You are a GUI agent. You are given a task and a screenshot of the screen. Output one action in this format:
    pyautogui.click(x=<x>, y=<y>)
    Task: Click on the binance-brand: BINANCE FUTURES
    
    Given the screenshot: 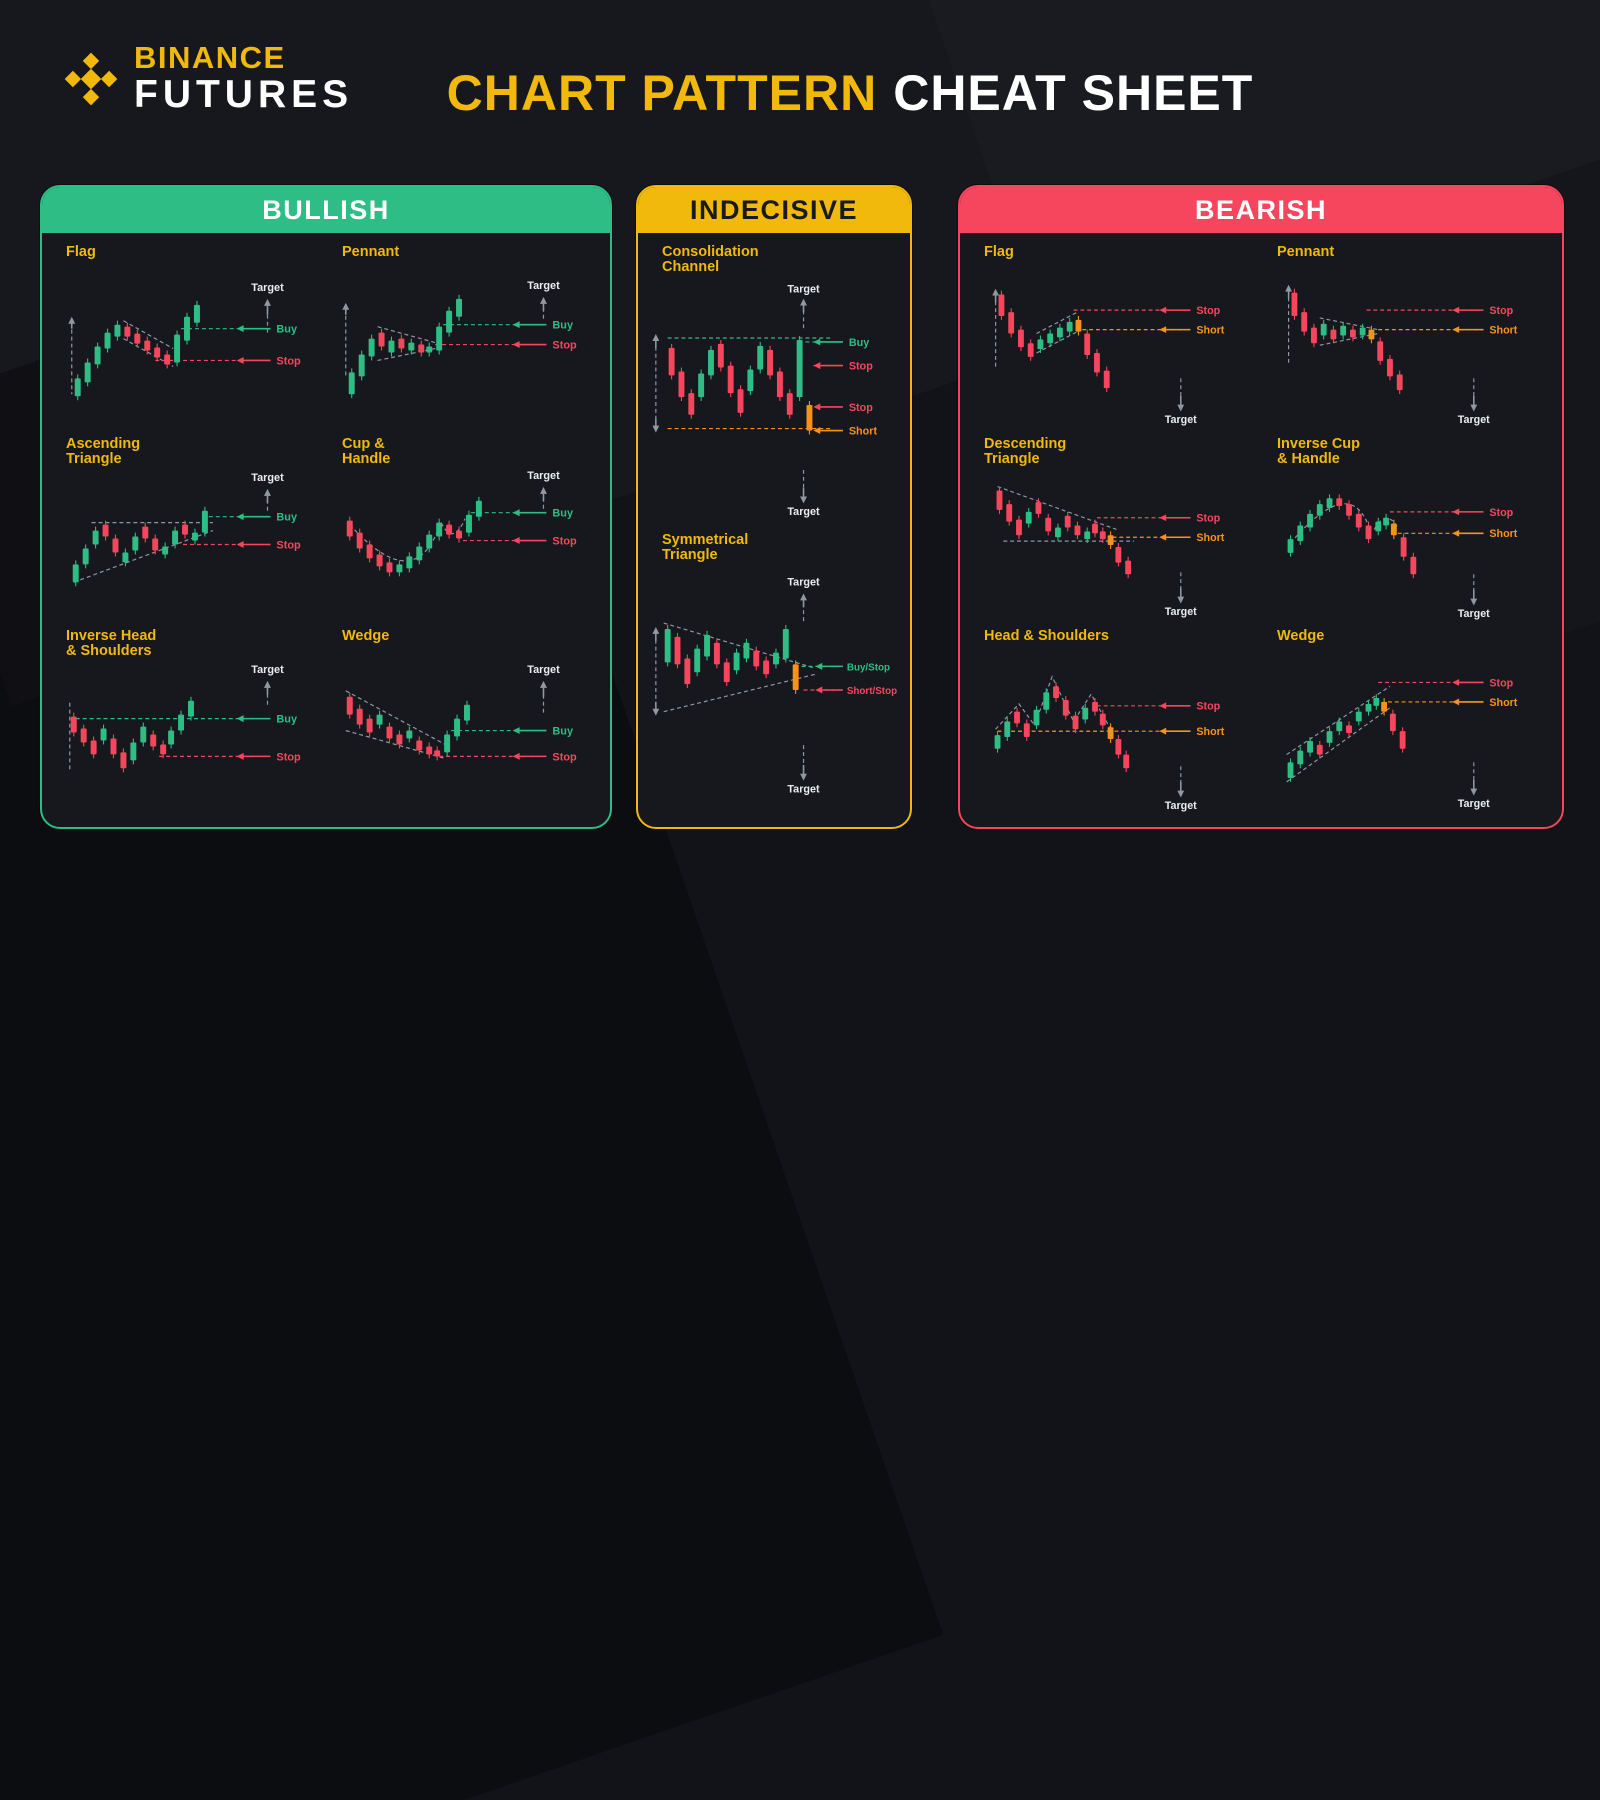 What is the action you would take?
    pyautogui.click(x=208, y=78)
    